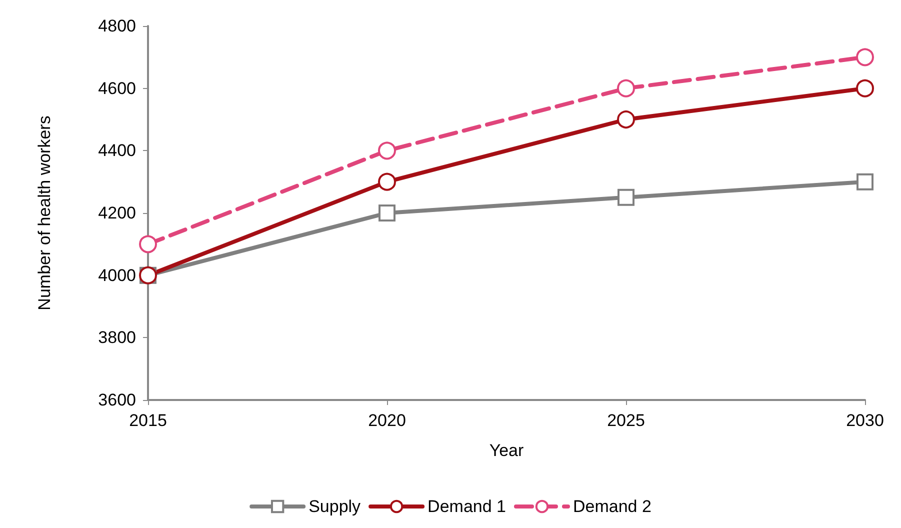 The width and height of the screenshot is (901, 528). What do you see at coordinates (117, 150) in the screenshot?
I see `y-tick-label: 4400` at bounding box center [117, 150].